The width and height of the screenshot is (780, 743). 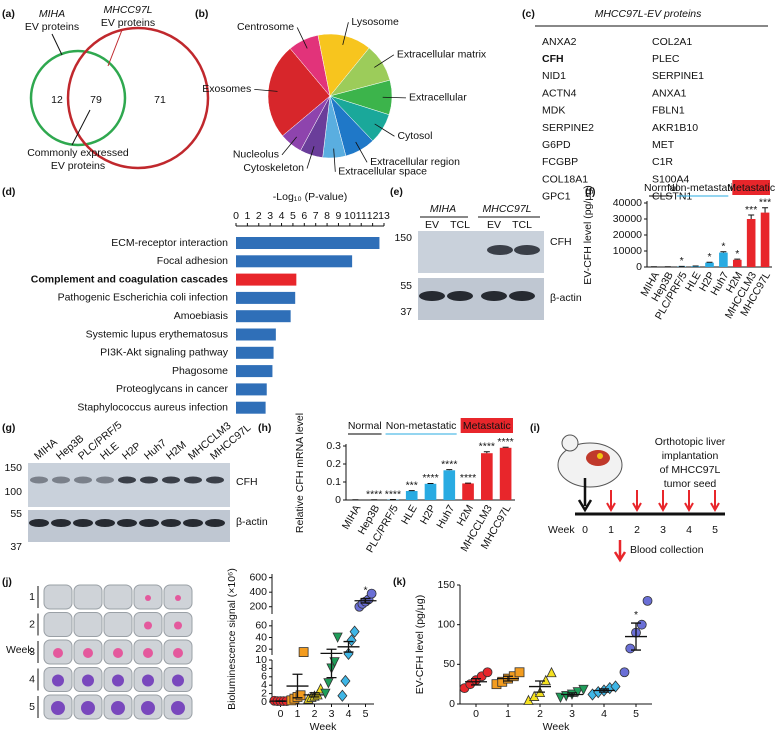 I want to click on y-tick-label: Phagosome, so click(x=200, y=371).